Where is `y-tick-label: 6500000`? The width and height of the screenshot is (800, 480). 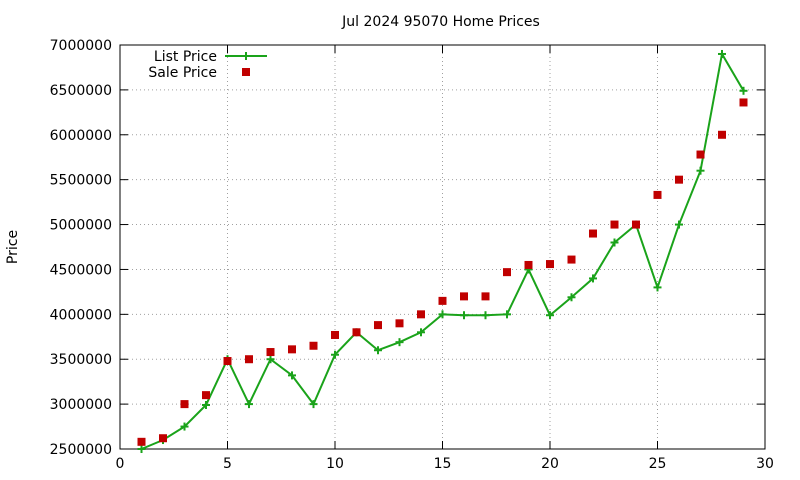
y-tick-label: 6500000 is located at coordinates (81, 91).